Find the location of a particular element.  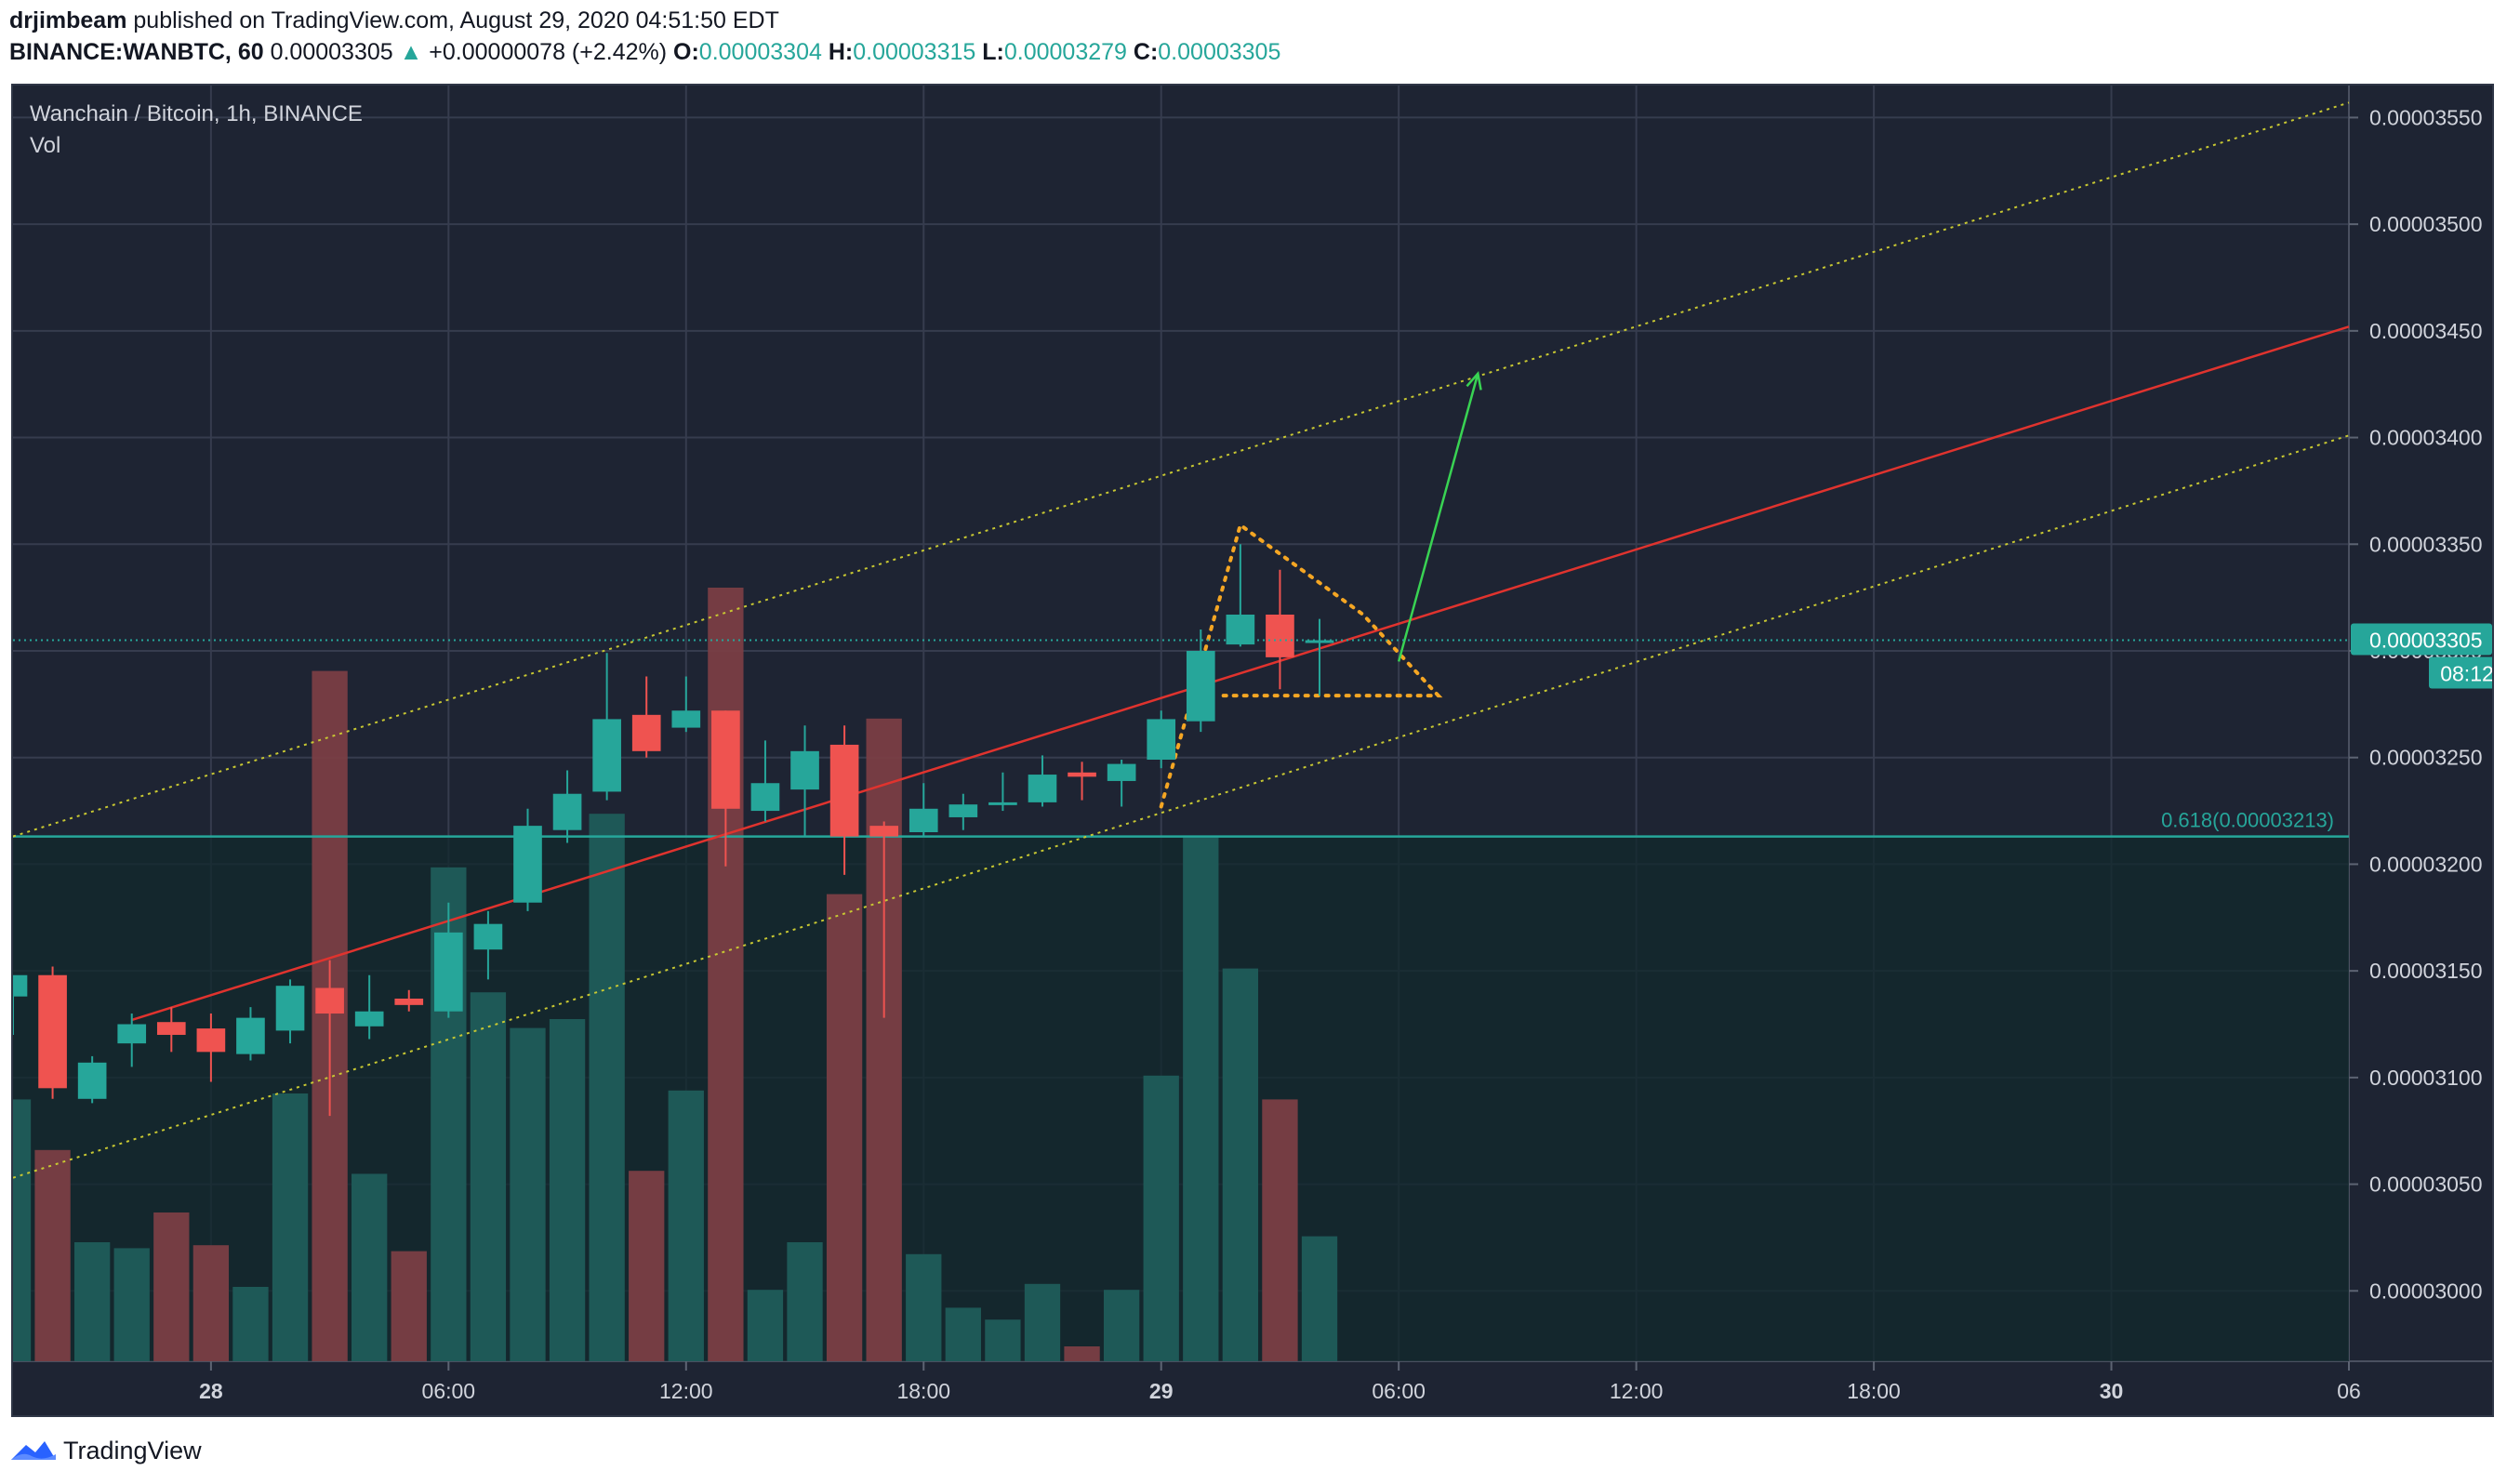

author-name: drjimbeam is located at coordinates (68, 20).